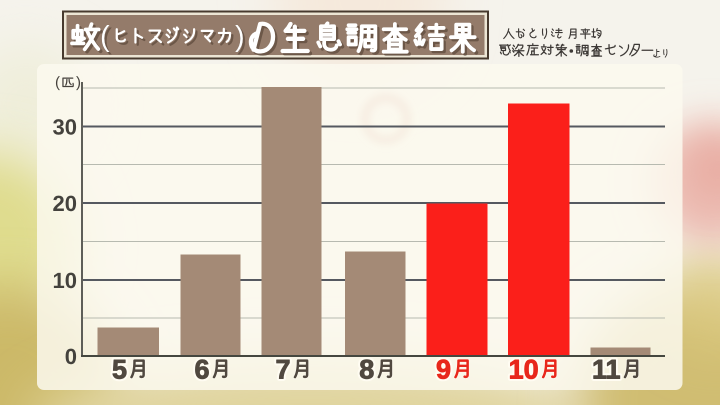 The image size is (720, 405). What do you see at coordinates (606, 370) in the screenshot?
I see `svg-text: 11` at bounding box center [606, 370].